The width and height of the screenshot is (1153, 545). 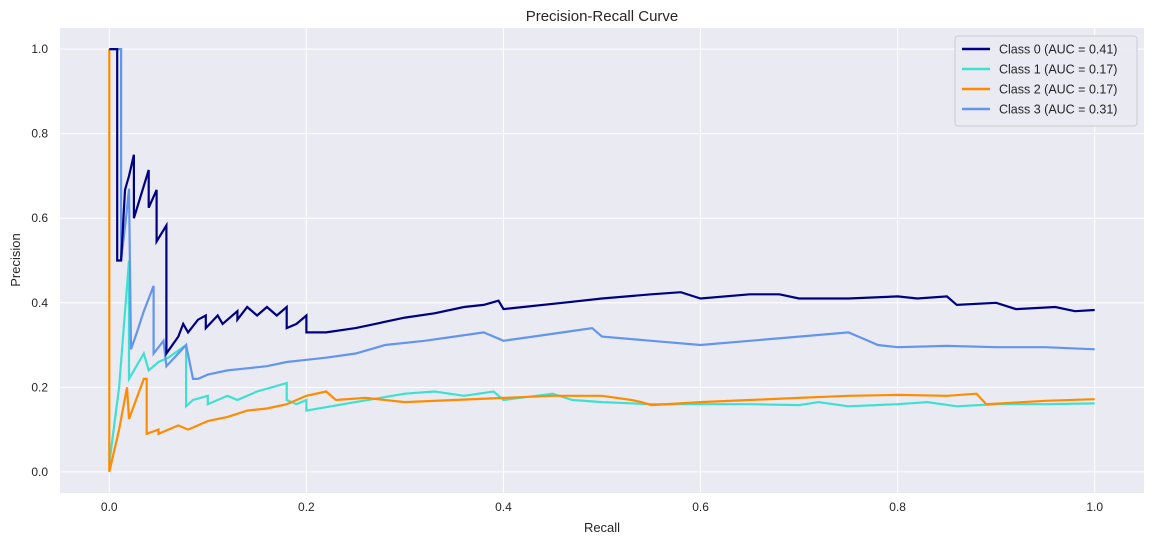 I want to click on chart-title: Precision-Recall Curve, so click(x=602, y=16).